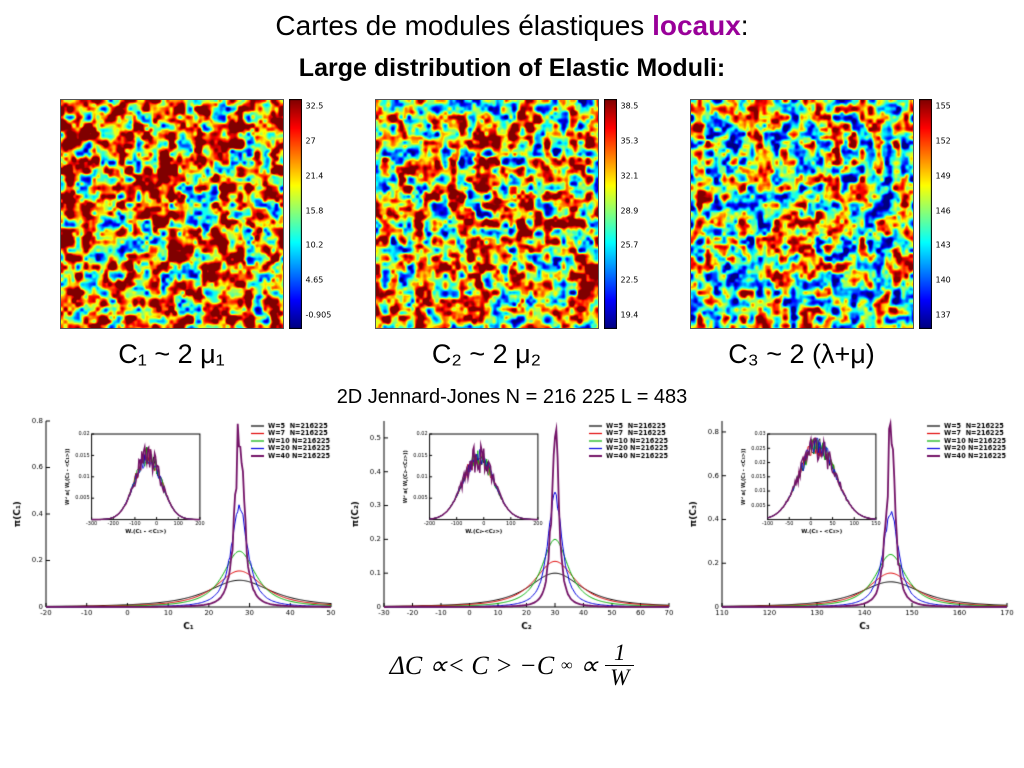 This screenshot has height=768, width=1024. What do you see at coordinates (956, 214) in the screenshot?
I see `colorbar-c3-ticks: 155 152 149 146 143 140 137` at bounding box center [956, 214].